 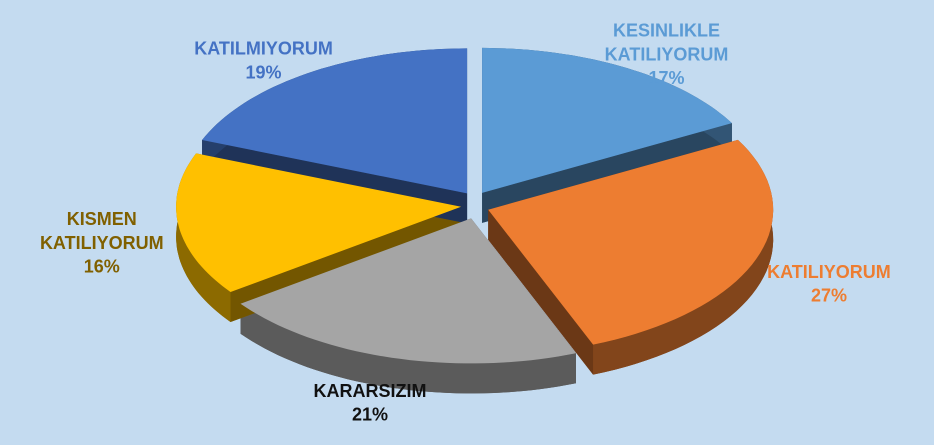 I want to click on slice-label: KATILIYORUM, so click(x=829, y=272).